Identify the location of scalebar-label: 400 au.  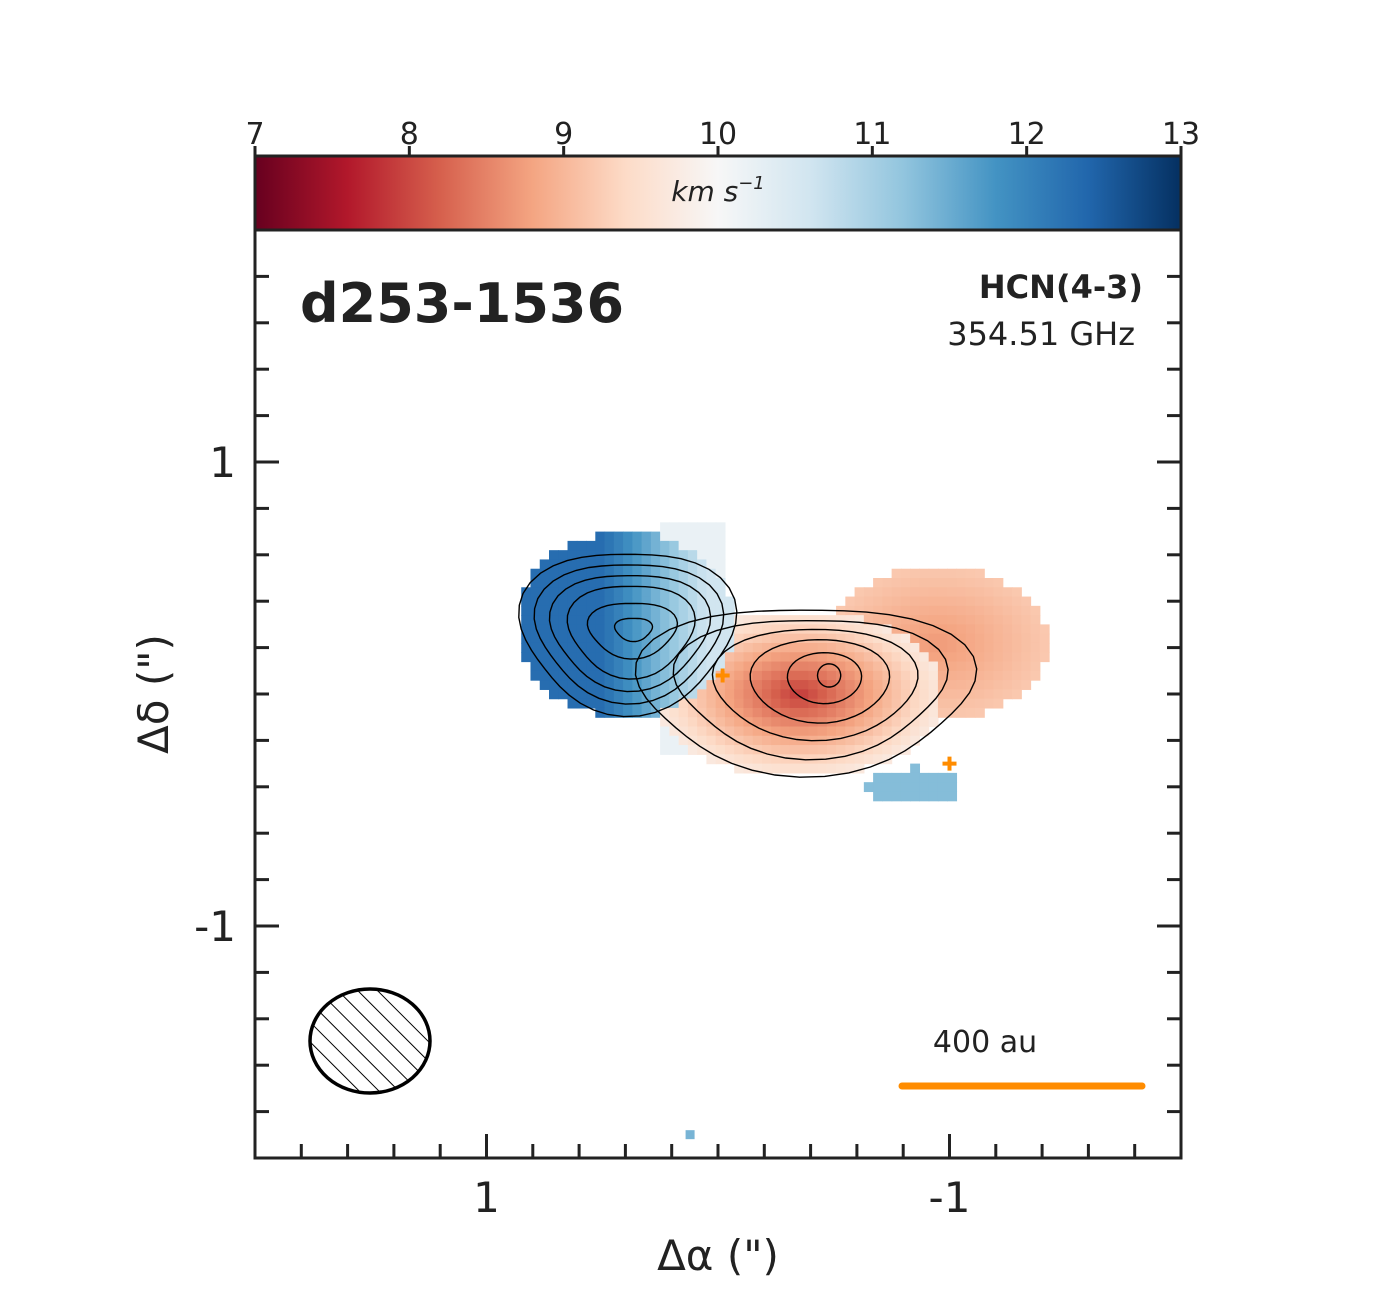
(985, 1042).